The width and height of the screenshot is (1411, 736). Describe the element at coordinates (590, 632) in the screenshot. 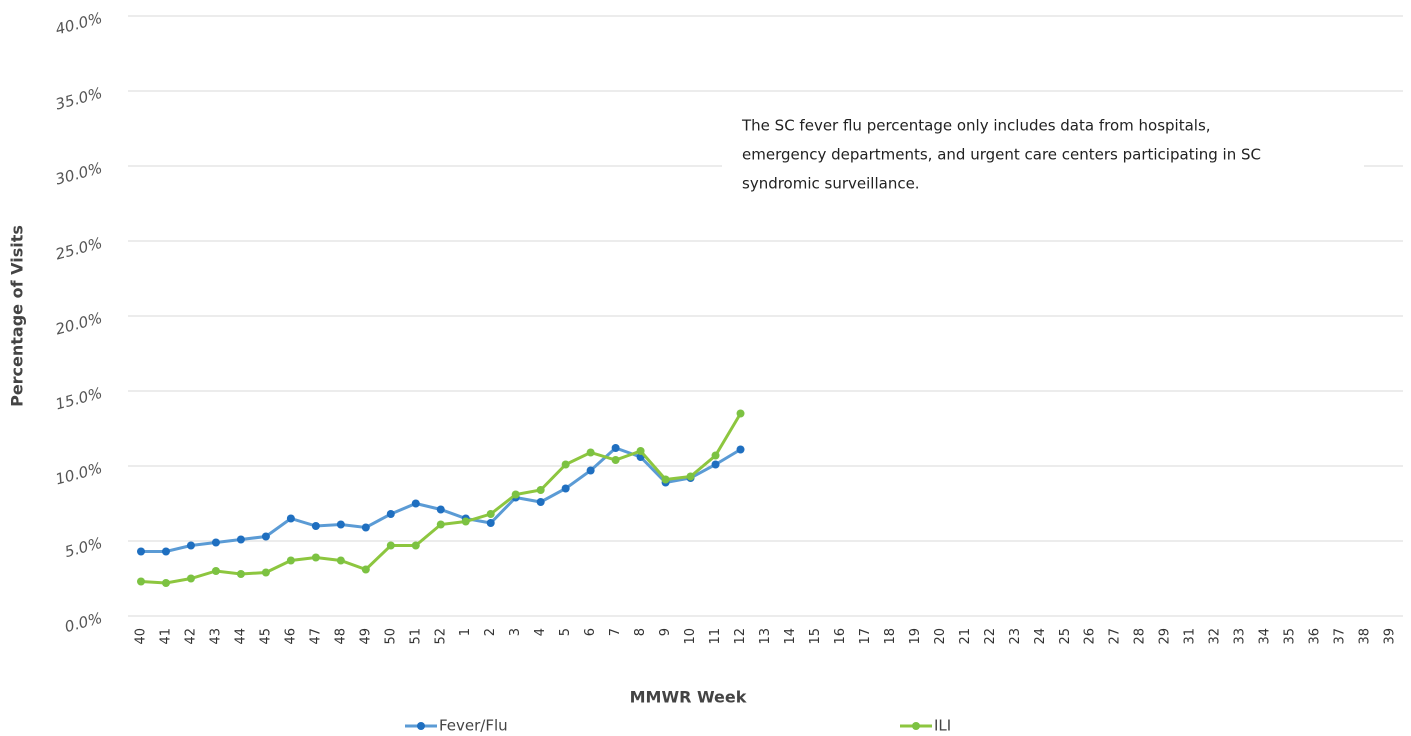

I see `x-tick-label: 6` at that location.